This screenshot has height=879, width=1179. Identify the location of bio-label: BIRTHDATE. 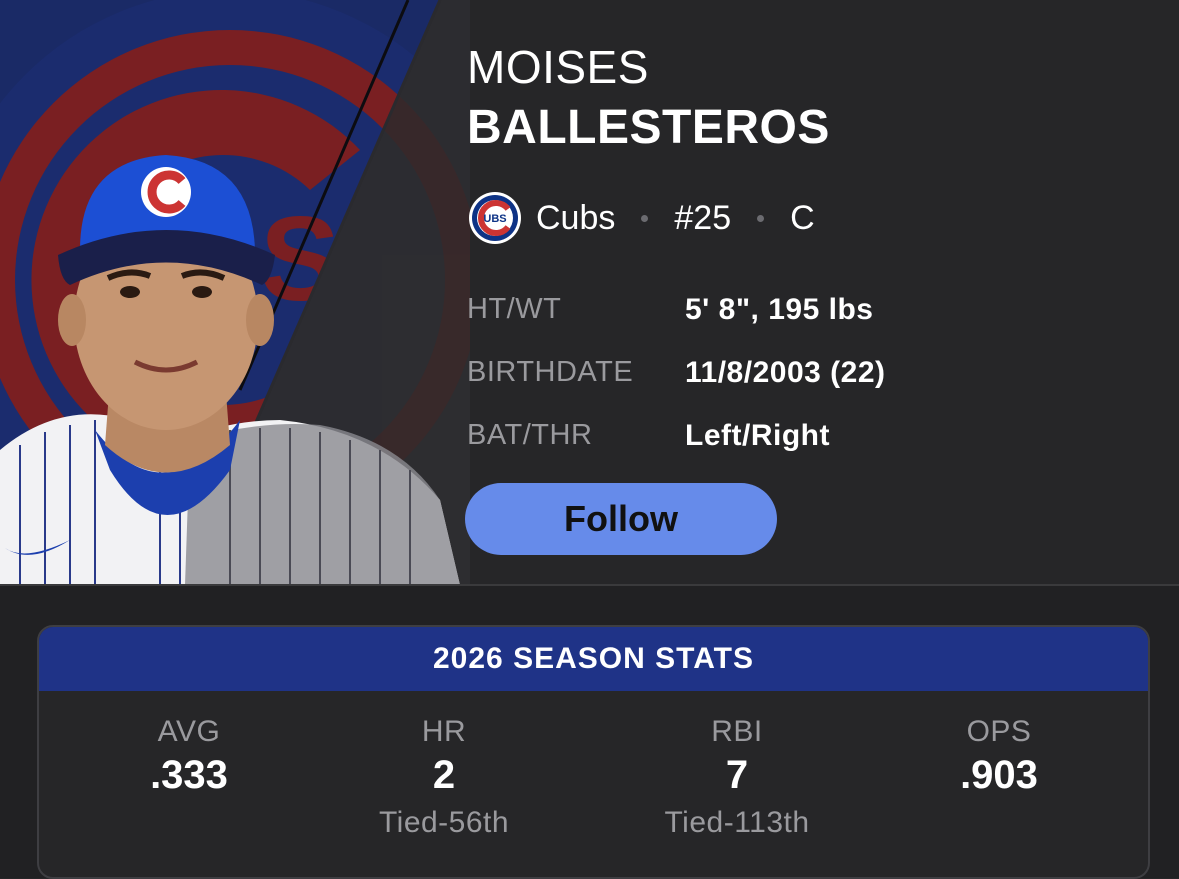
(576, 372).